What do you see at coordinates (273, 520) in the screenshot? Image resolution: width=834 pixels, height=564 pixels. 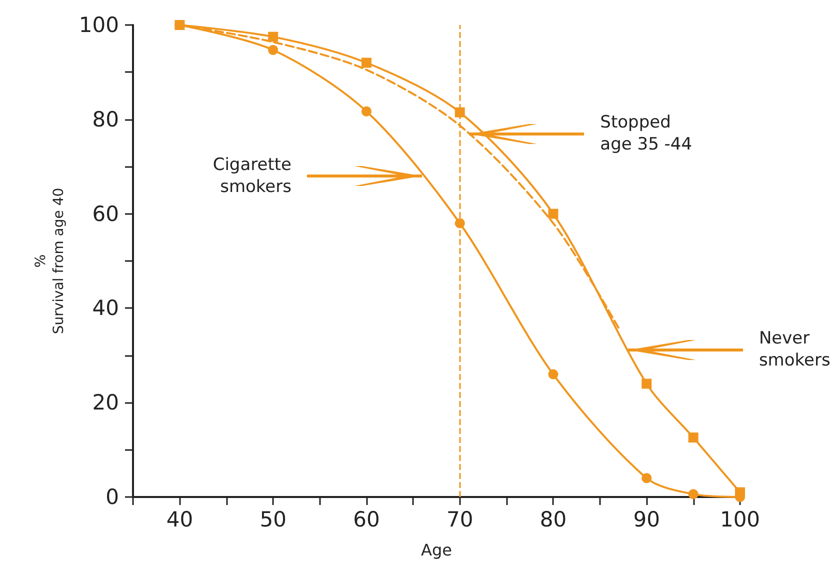 I see `x-tick-label: 50` at bounding box center [273, 520].